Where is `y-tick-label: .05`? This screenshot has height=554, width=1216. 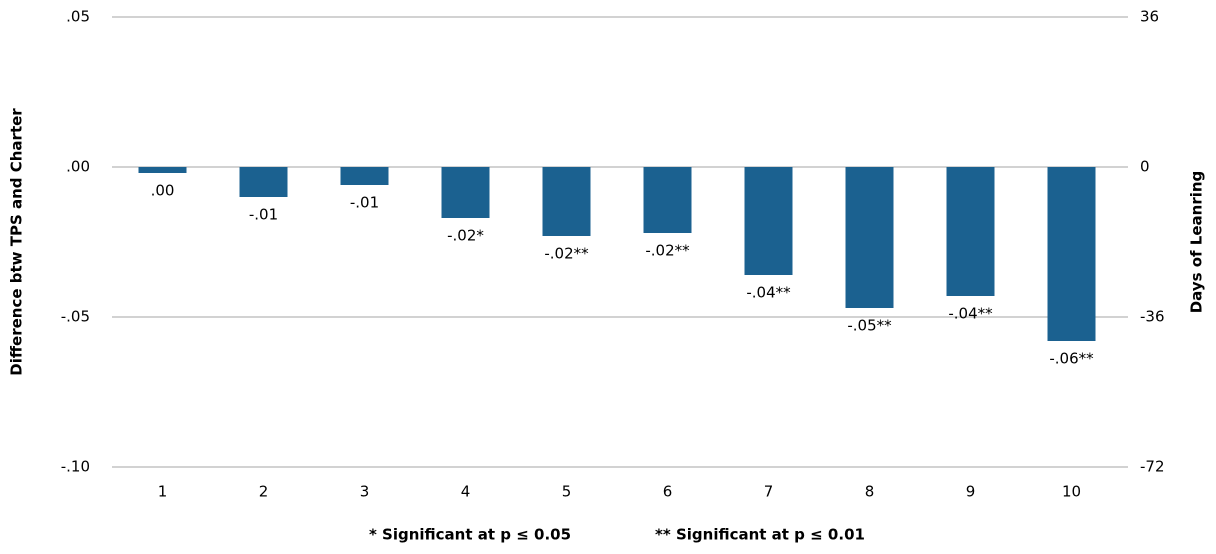 y-tick-label: .05 is located at coordinates (78, 17).